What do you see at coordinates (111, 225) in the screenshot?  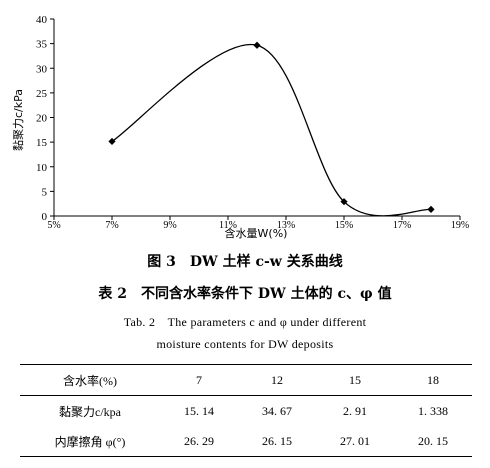 I see `x-tick-label: 7%` at bounding box center [111, 225].